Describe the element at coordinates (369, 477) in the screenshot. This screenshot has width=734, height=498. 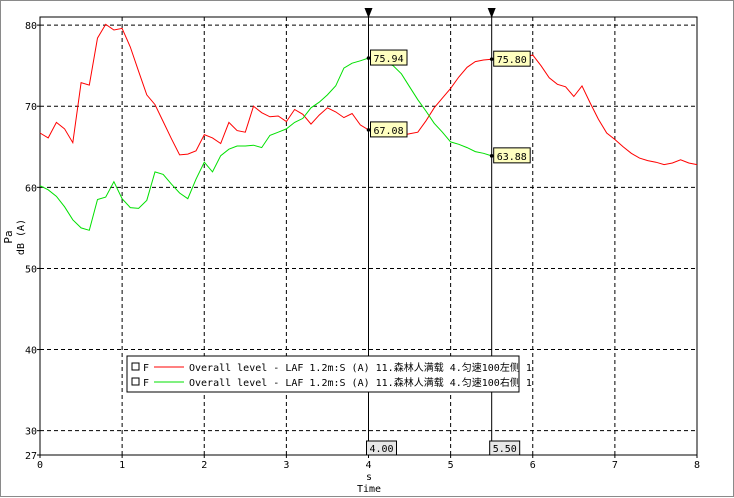
I see `x-axis-label: s` at that location.